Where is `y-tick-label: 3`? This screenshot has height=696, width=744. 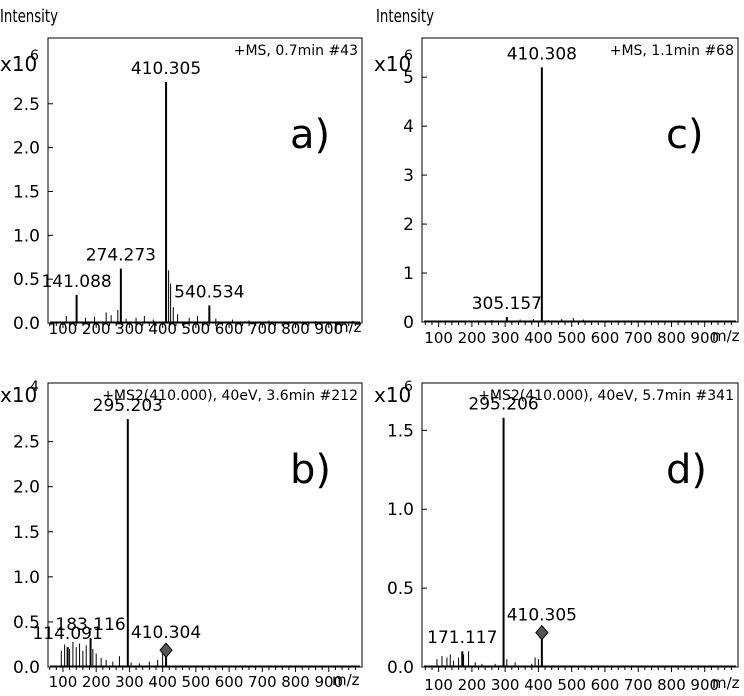 y-tick-label: 3 is located at coordinates (408, 176).